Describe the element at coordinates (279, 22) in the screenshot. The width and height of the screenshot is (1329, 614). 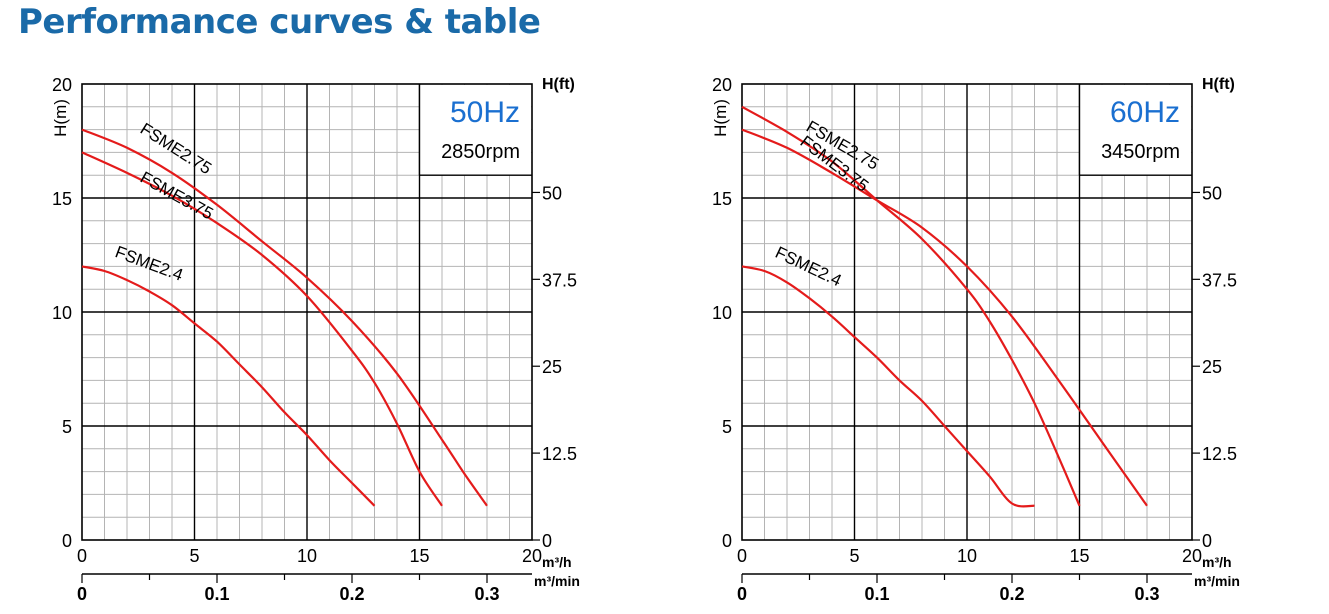
I see `page-title: Performance curves & table` at that location.